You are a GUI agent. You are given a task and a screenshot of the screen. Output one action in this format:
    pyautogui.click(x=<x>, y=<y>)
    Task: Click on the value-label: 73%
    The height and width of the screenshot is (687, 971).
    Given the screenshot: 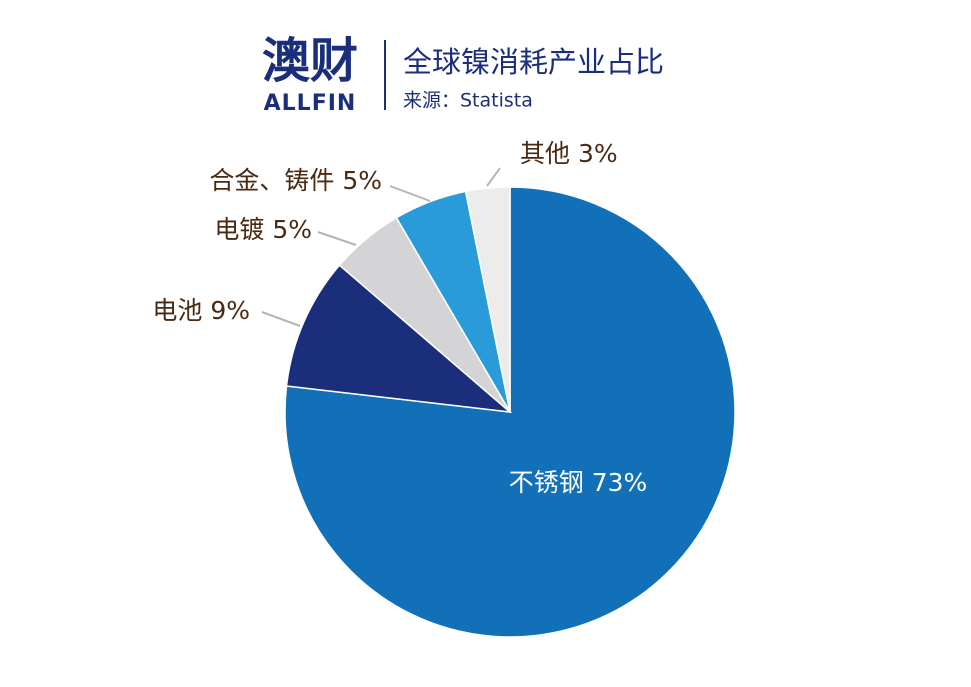 What is the action you would take?
    pyautogui.click(x=620, y=482)
    